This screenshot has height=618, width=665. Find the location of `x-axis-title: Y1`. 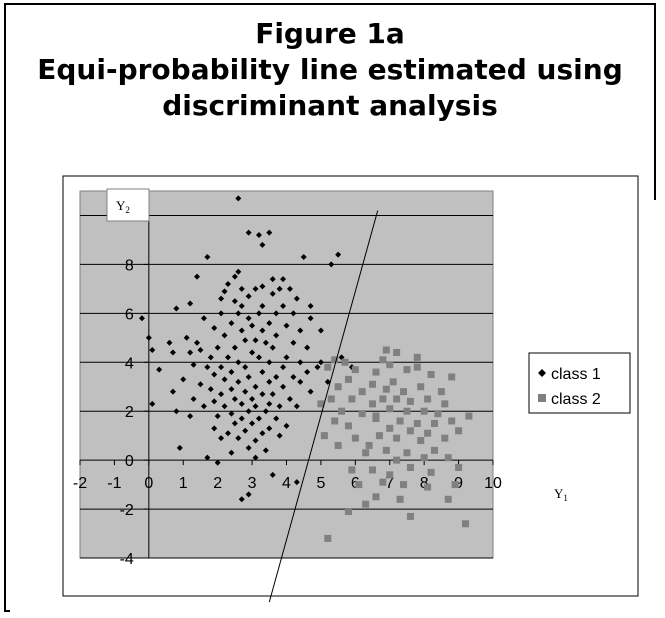

x-axis-title: Y1 is located at coordinates (561, 494).